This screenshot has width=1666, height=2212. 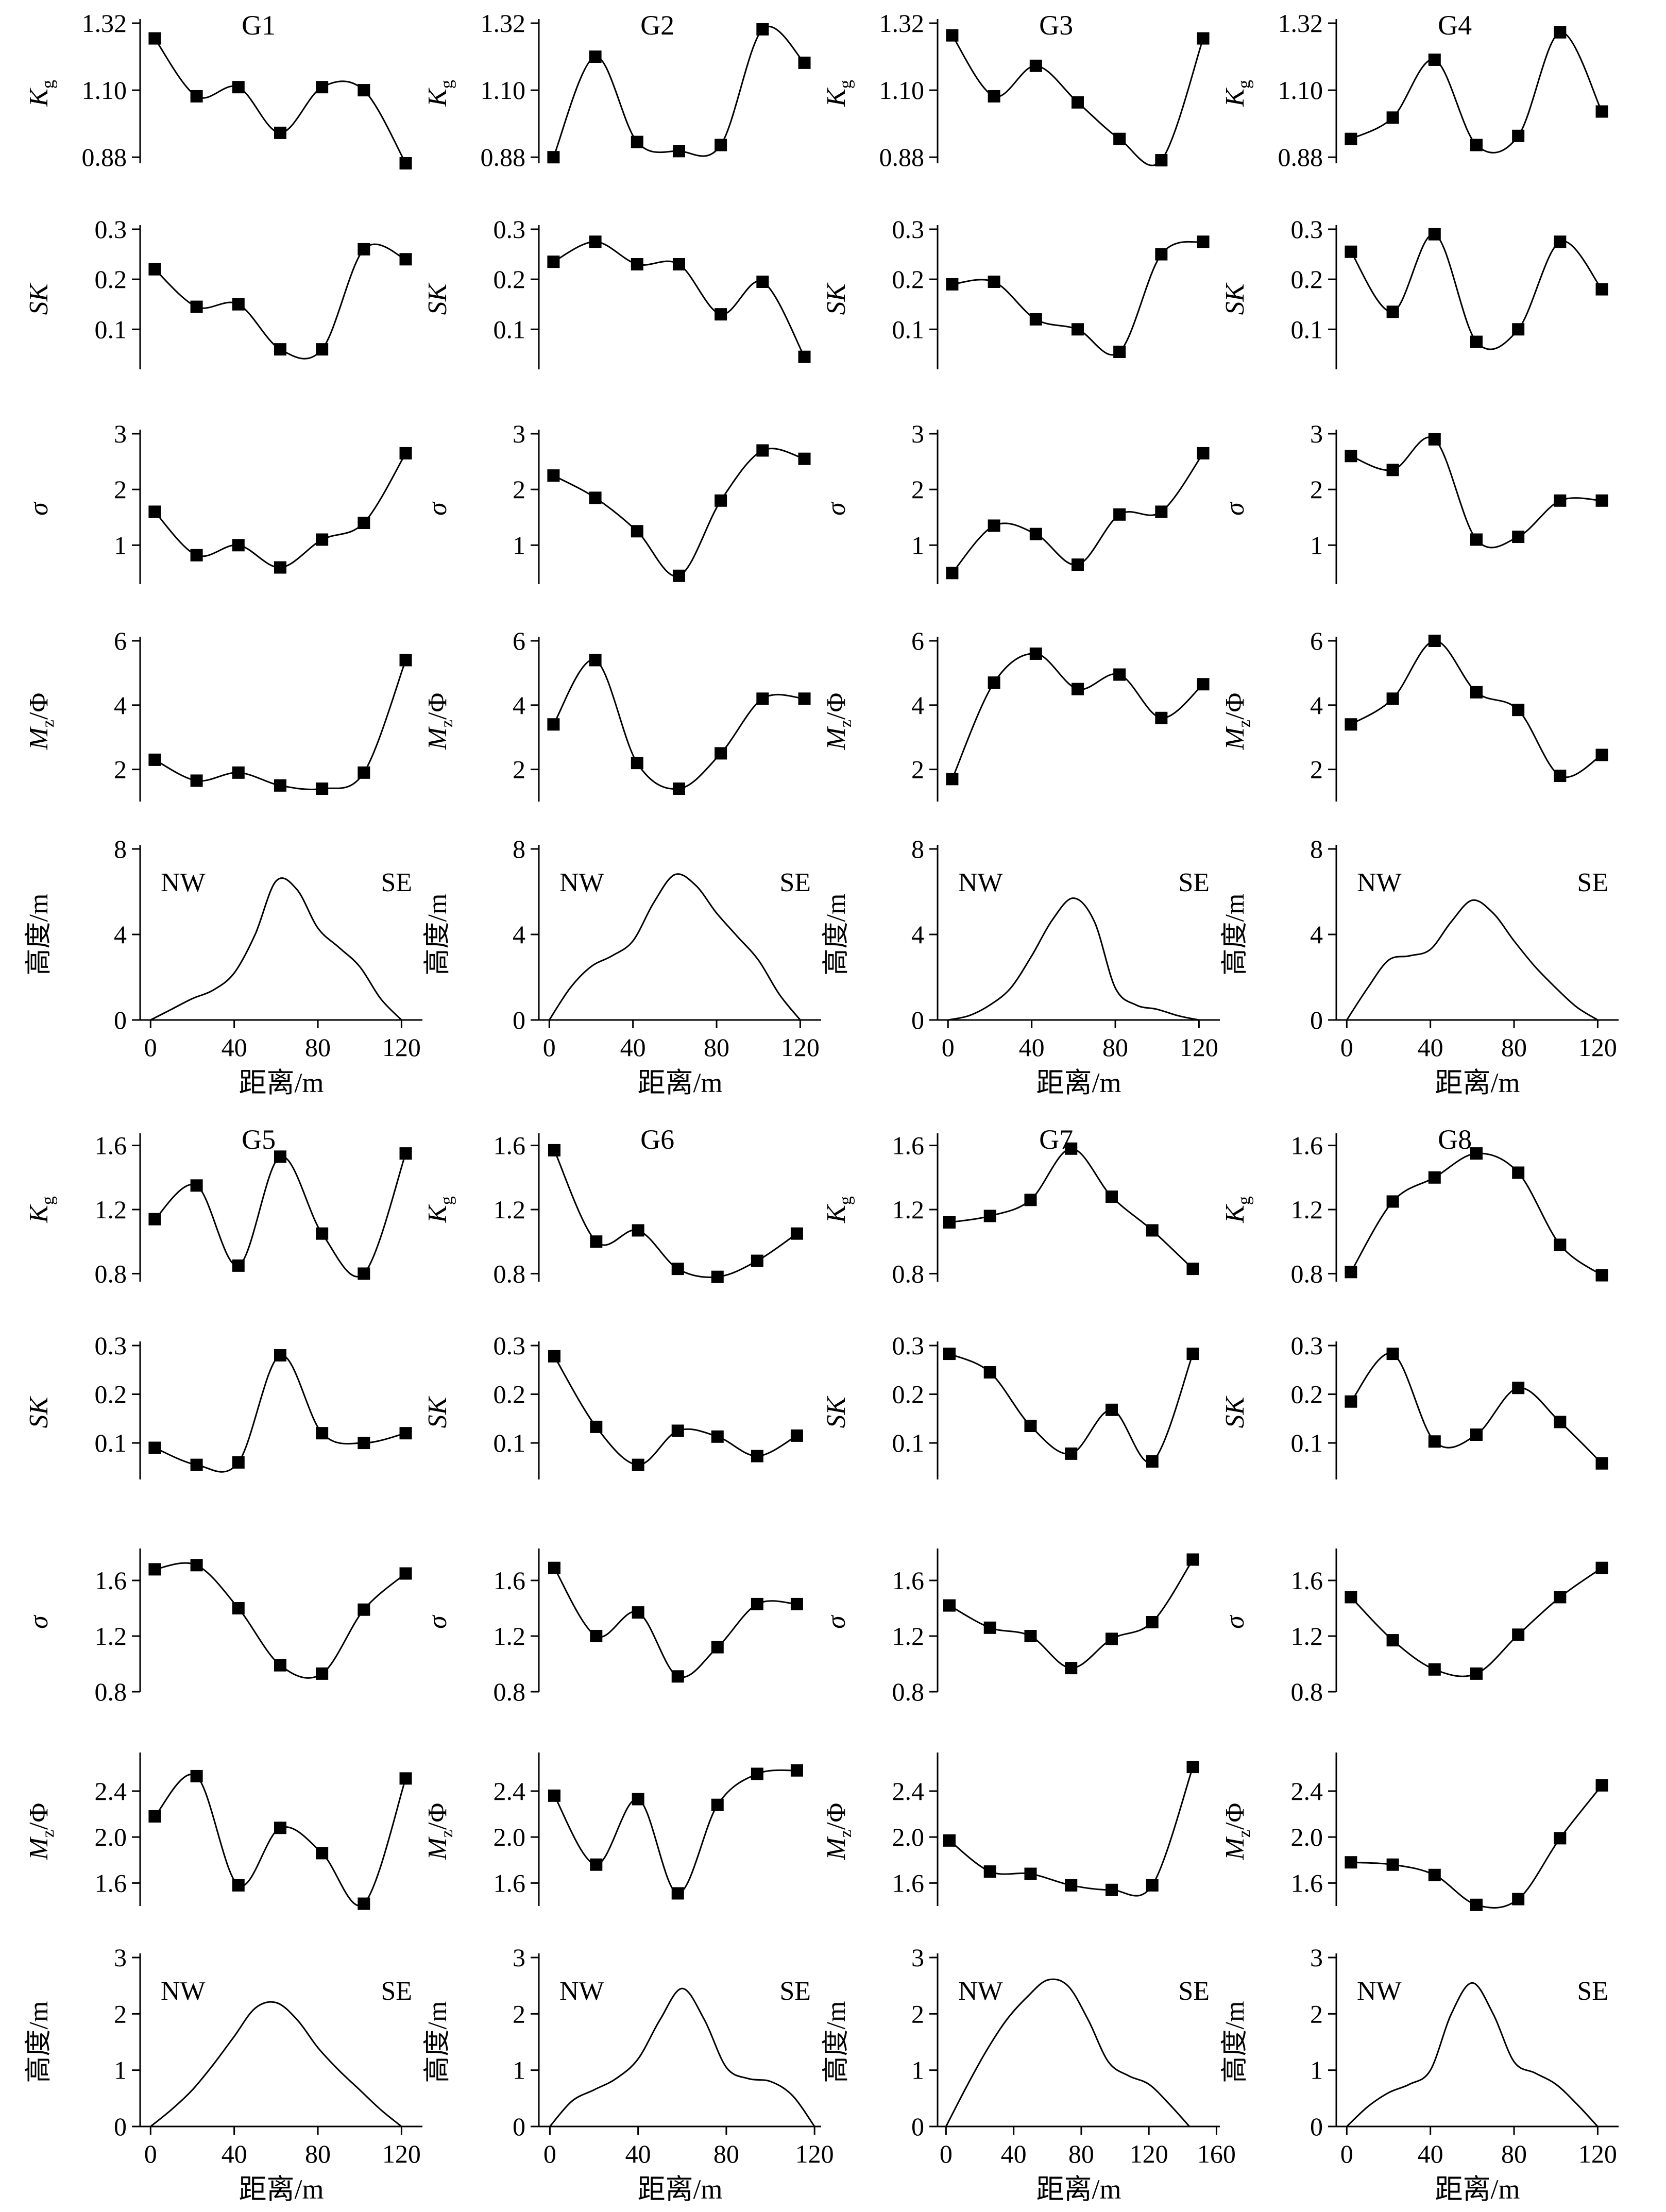 I want to click on y-axis-label: 高度/m, so click(x=39, y=2042).